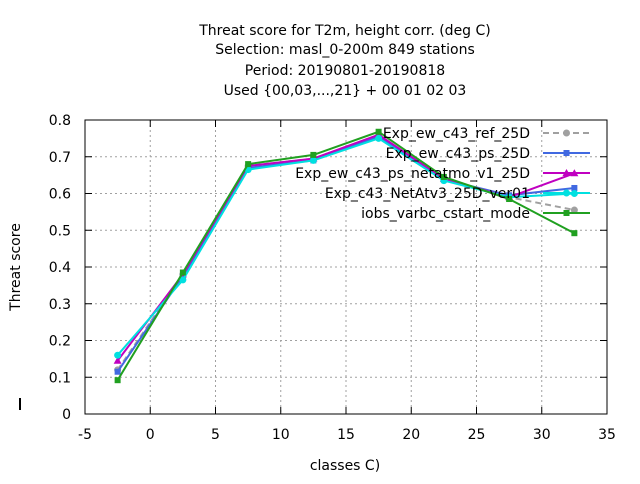 Image resolution: width=640 pixels, height=484 pixels. What do you see at coordinates (345, 466) in the screenshot?
I see `x-axis-label: classes C)` at bounding box center [345, 466].